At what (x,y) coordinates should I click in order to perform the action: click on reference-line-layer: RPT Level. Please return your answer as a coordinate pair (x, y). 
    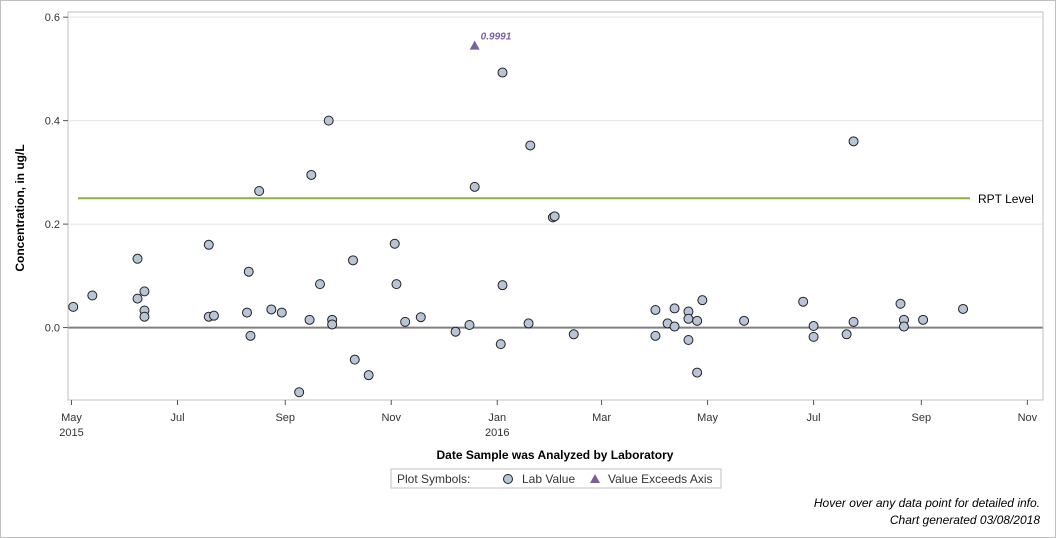
    Looking at the image, I should click on (556, 199).